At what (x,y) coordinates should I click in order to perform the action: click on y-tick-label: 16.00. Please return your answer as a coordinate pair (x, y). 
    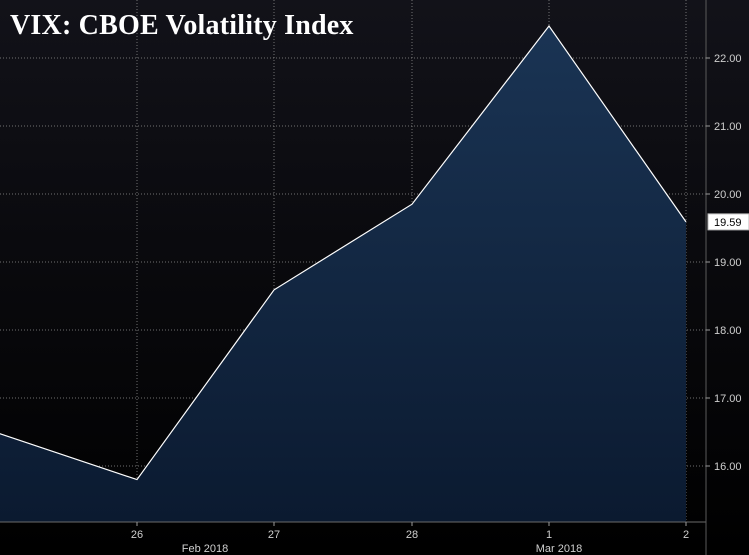
    Looking at the image, I should click on (728, 467).